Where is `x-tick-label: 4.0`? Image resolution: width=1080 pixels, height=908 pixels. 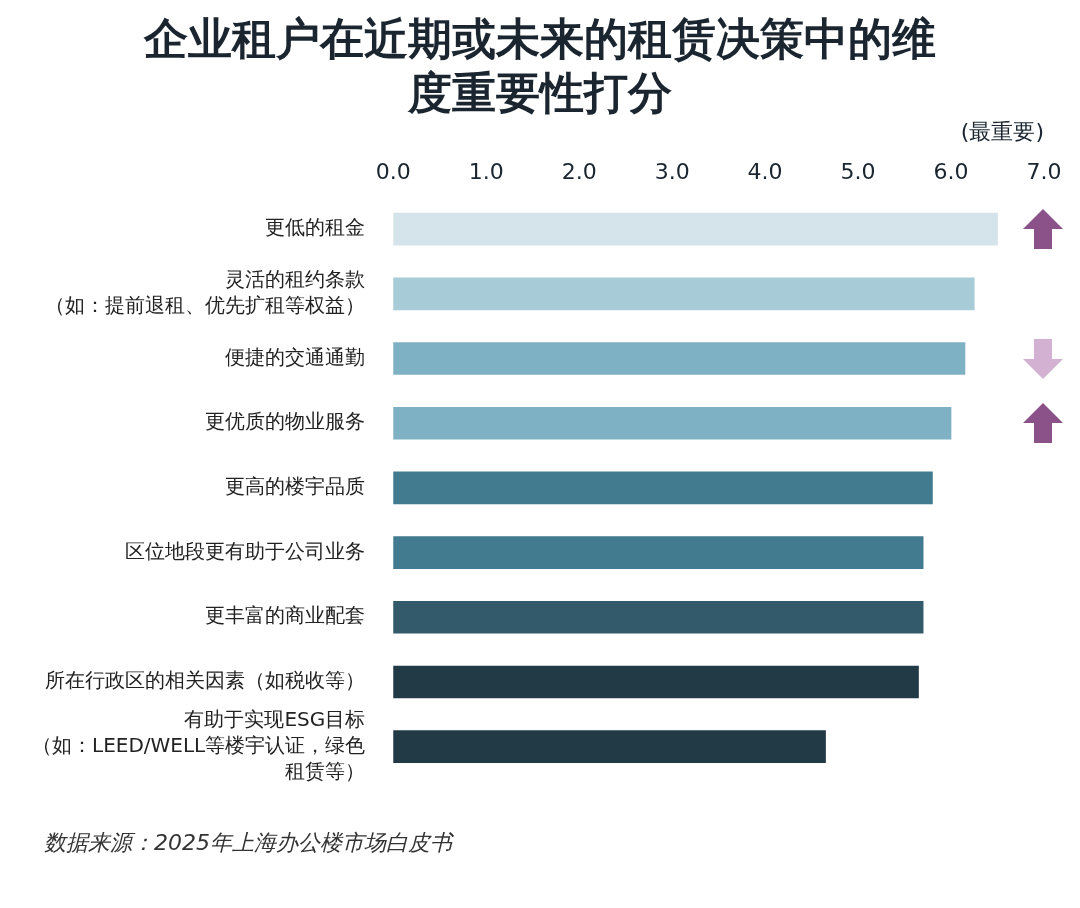
x-tick-label: 4.0 is located at coordinates (765, 172).